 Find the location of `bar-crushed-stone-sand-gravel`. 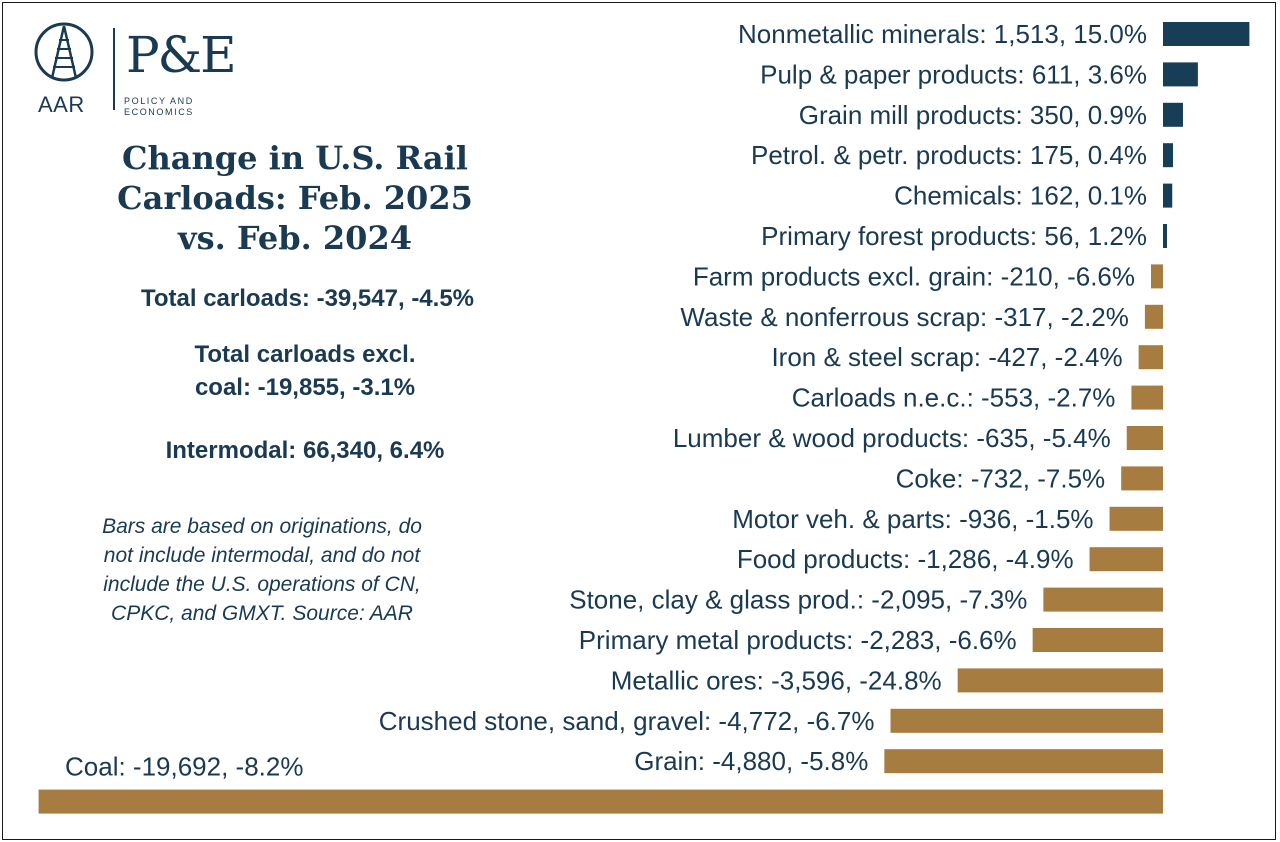

bar-crushed-stone-sand-gravel is located at coordinates (1026, 720).